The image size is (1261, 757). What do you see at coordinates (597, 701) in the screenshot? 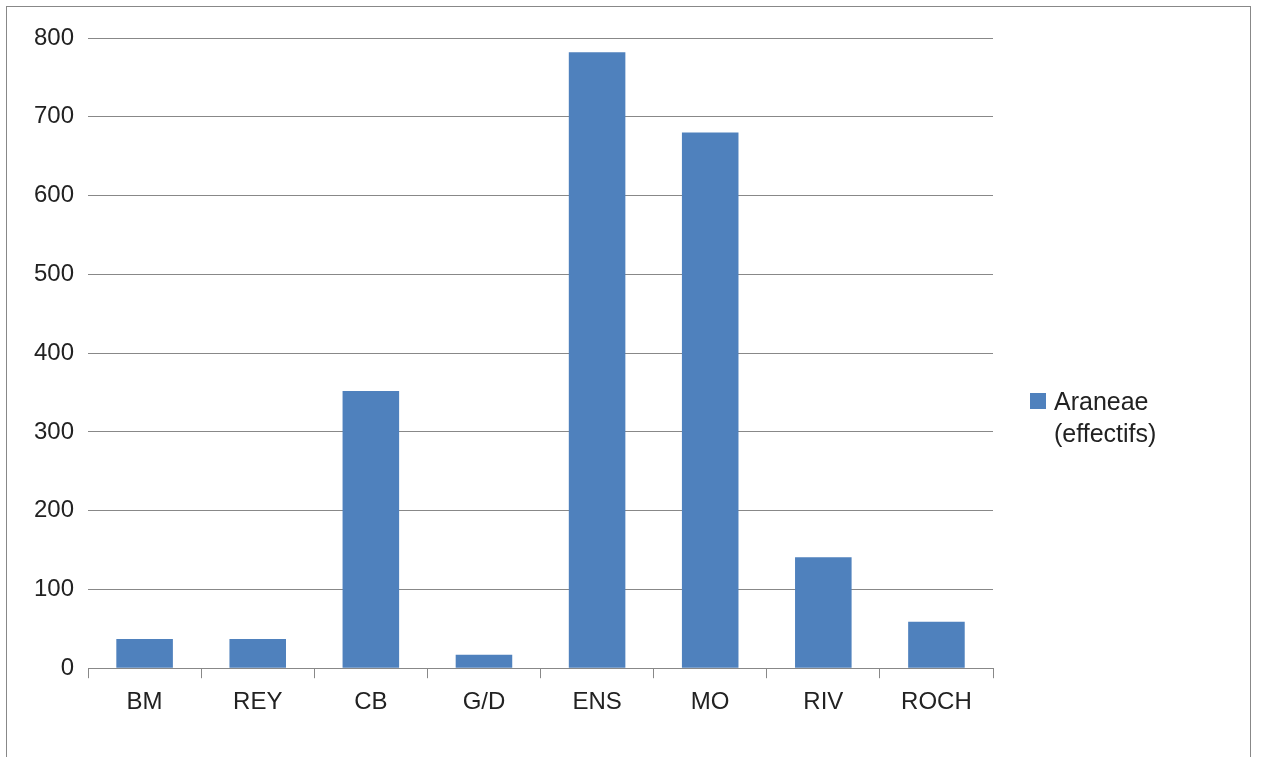
I see `x-tick-label: ENS` at bounding box center [597, 701].